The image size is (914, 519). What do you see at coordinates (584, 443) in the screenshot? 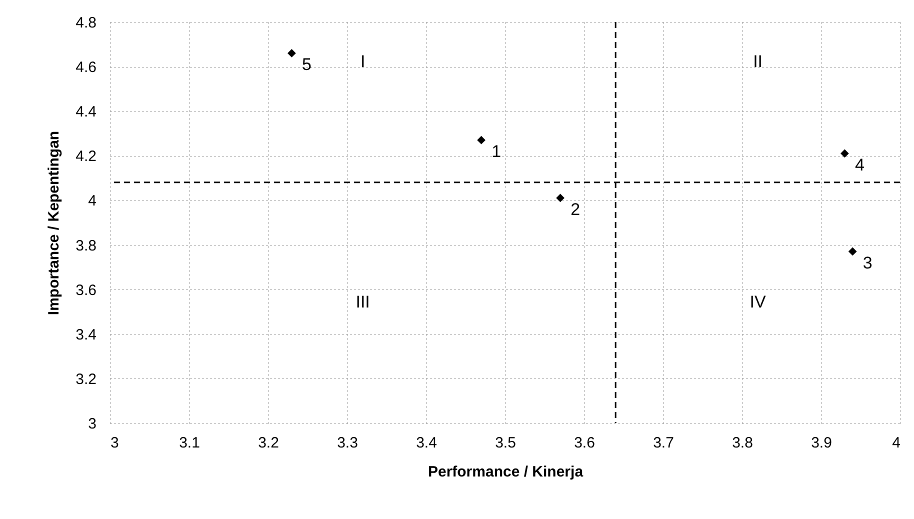
I see `x-tick-label: 3.6` at bounding box center [584, 443].